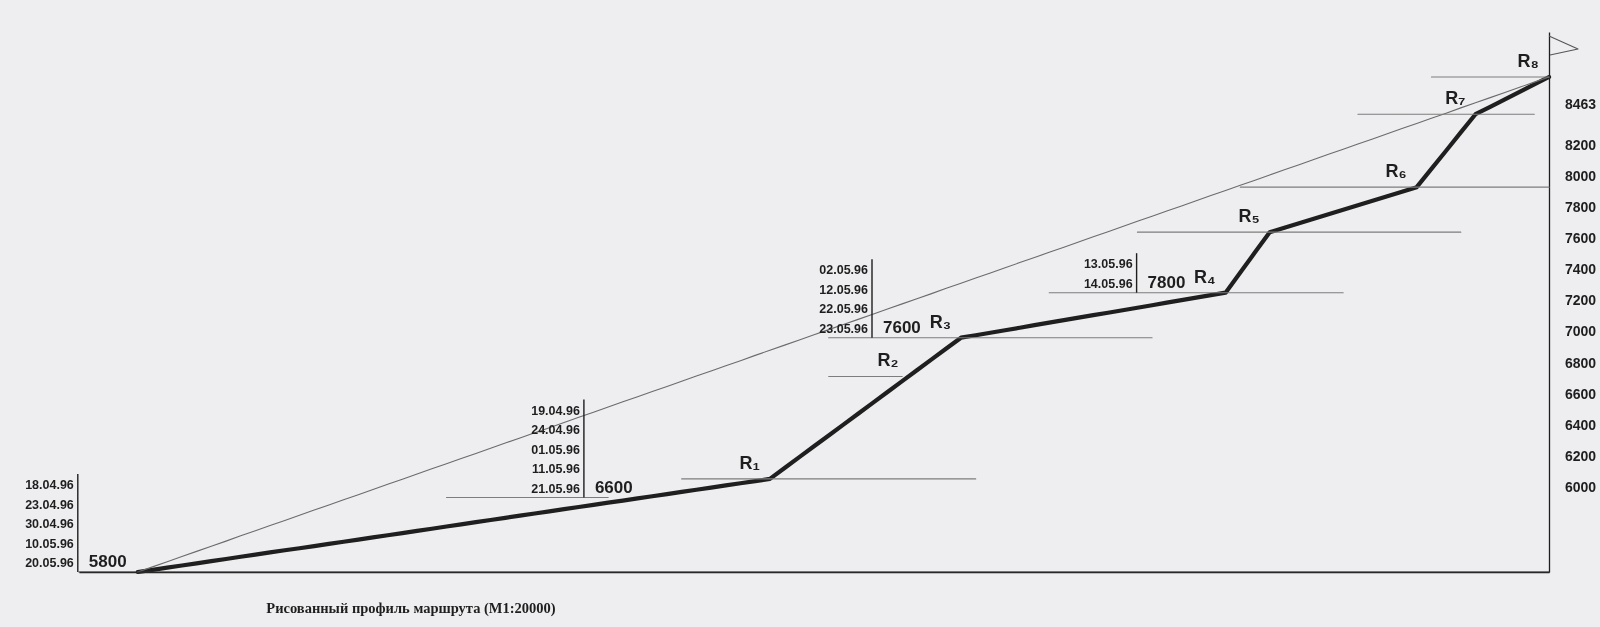  Describe the element at coordinates (1581, 331) in the screenshot. I see `y-tick-label: 7000` at that location.